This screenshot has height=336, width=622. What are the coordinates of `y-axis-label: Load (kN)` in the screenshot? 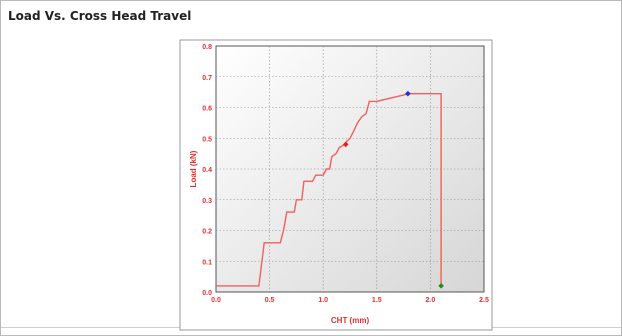 It's located at (193, 168).